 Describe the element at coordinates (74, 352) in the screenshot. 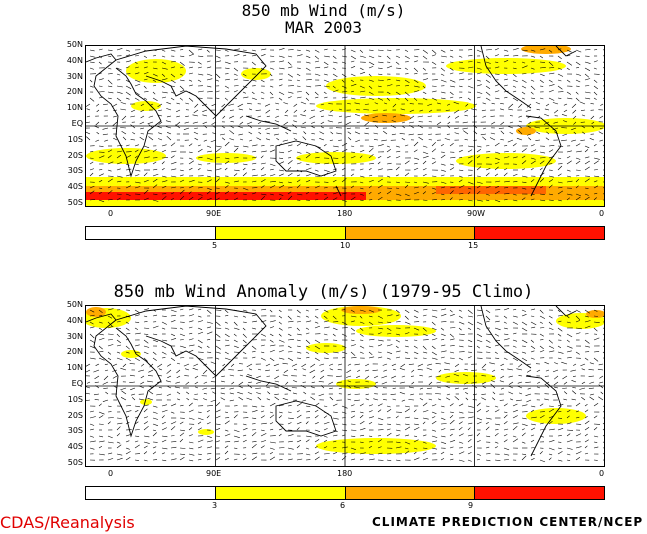

I see `lat-label: 20N` at that location.